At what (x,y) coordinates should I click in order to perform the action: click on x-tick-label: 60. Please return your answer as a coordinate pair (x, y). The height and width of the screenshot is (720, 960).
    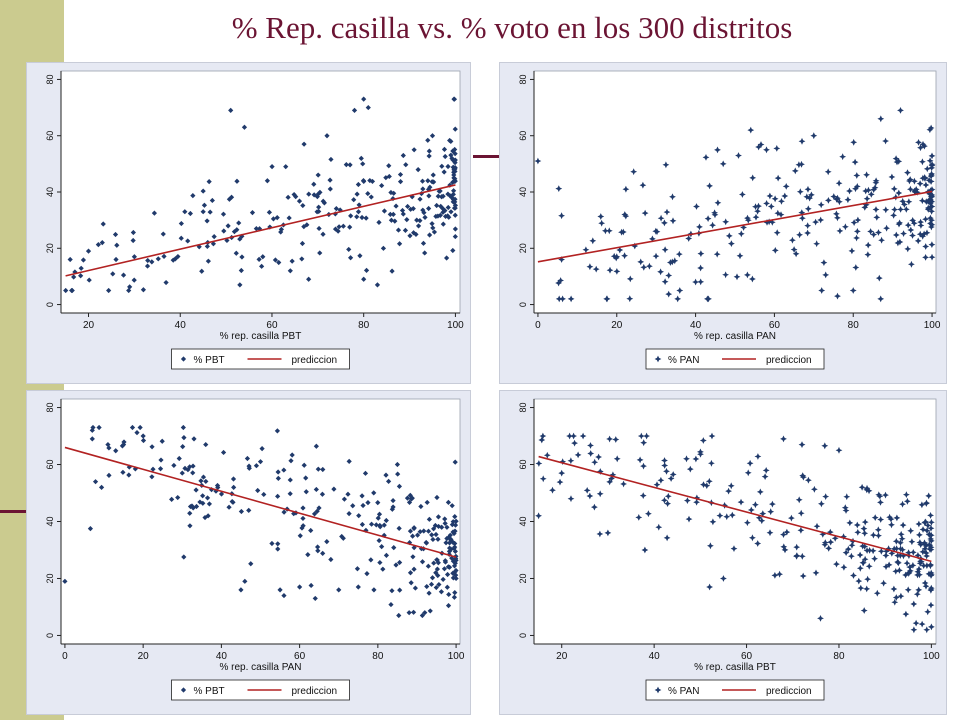
    Looking at the image, I should click on (272, 325).